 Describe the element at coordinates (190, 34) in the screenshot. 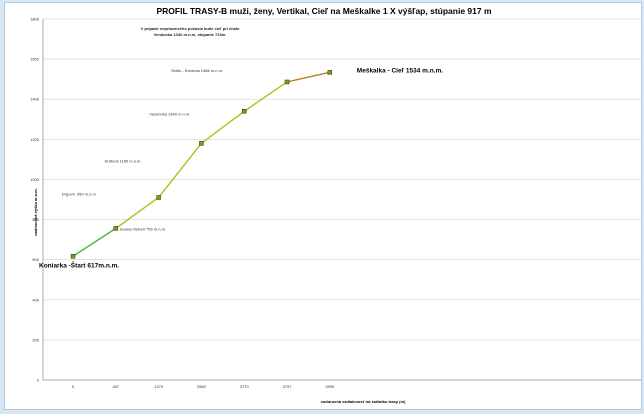

I see `chart-note-line-2: Vendovka 1340 m.n.m, stúpanie 723m.` at that location.